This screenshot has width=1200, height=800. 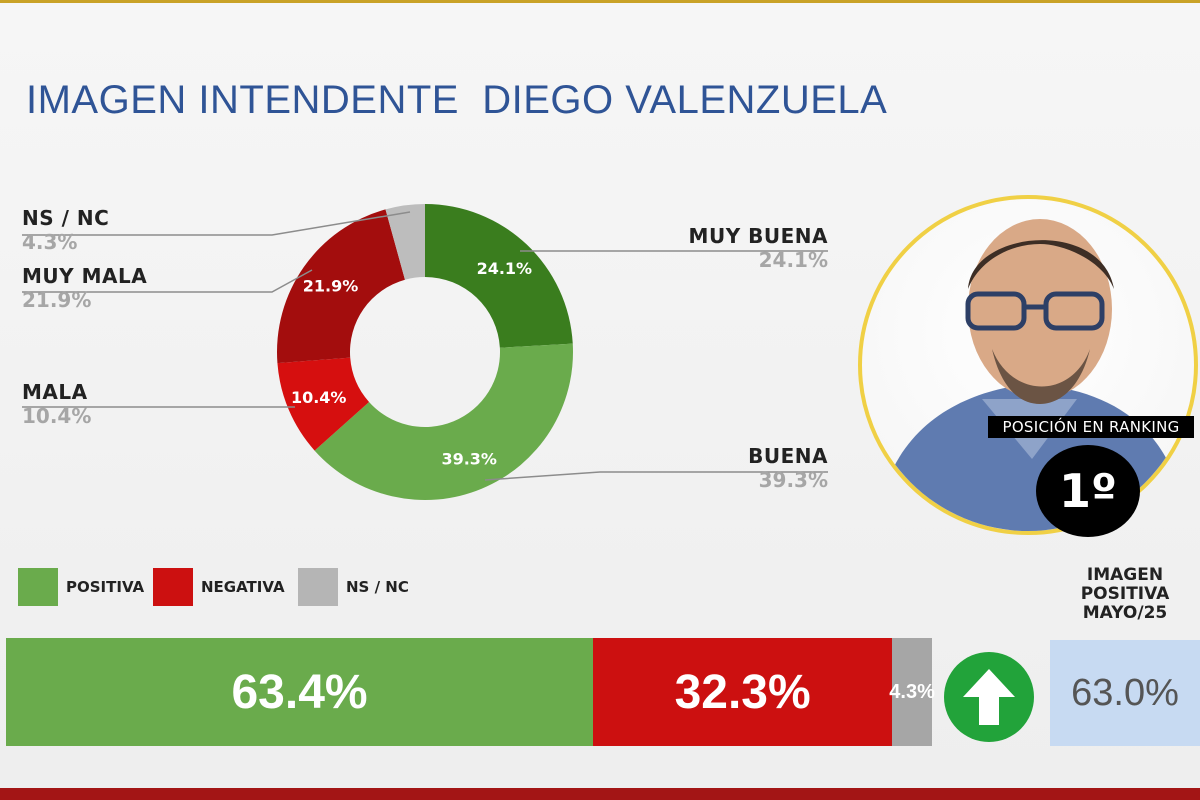 I want to click on comparison-value: 63.0%, so click(x=1125, y=693).